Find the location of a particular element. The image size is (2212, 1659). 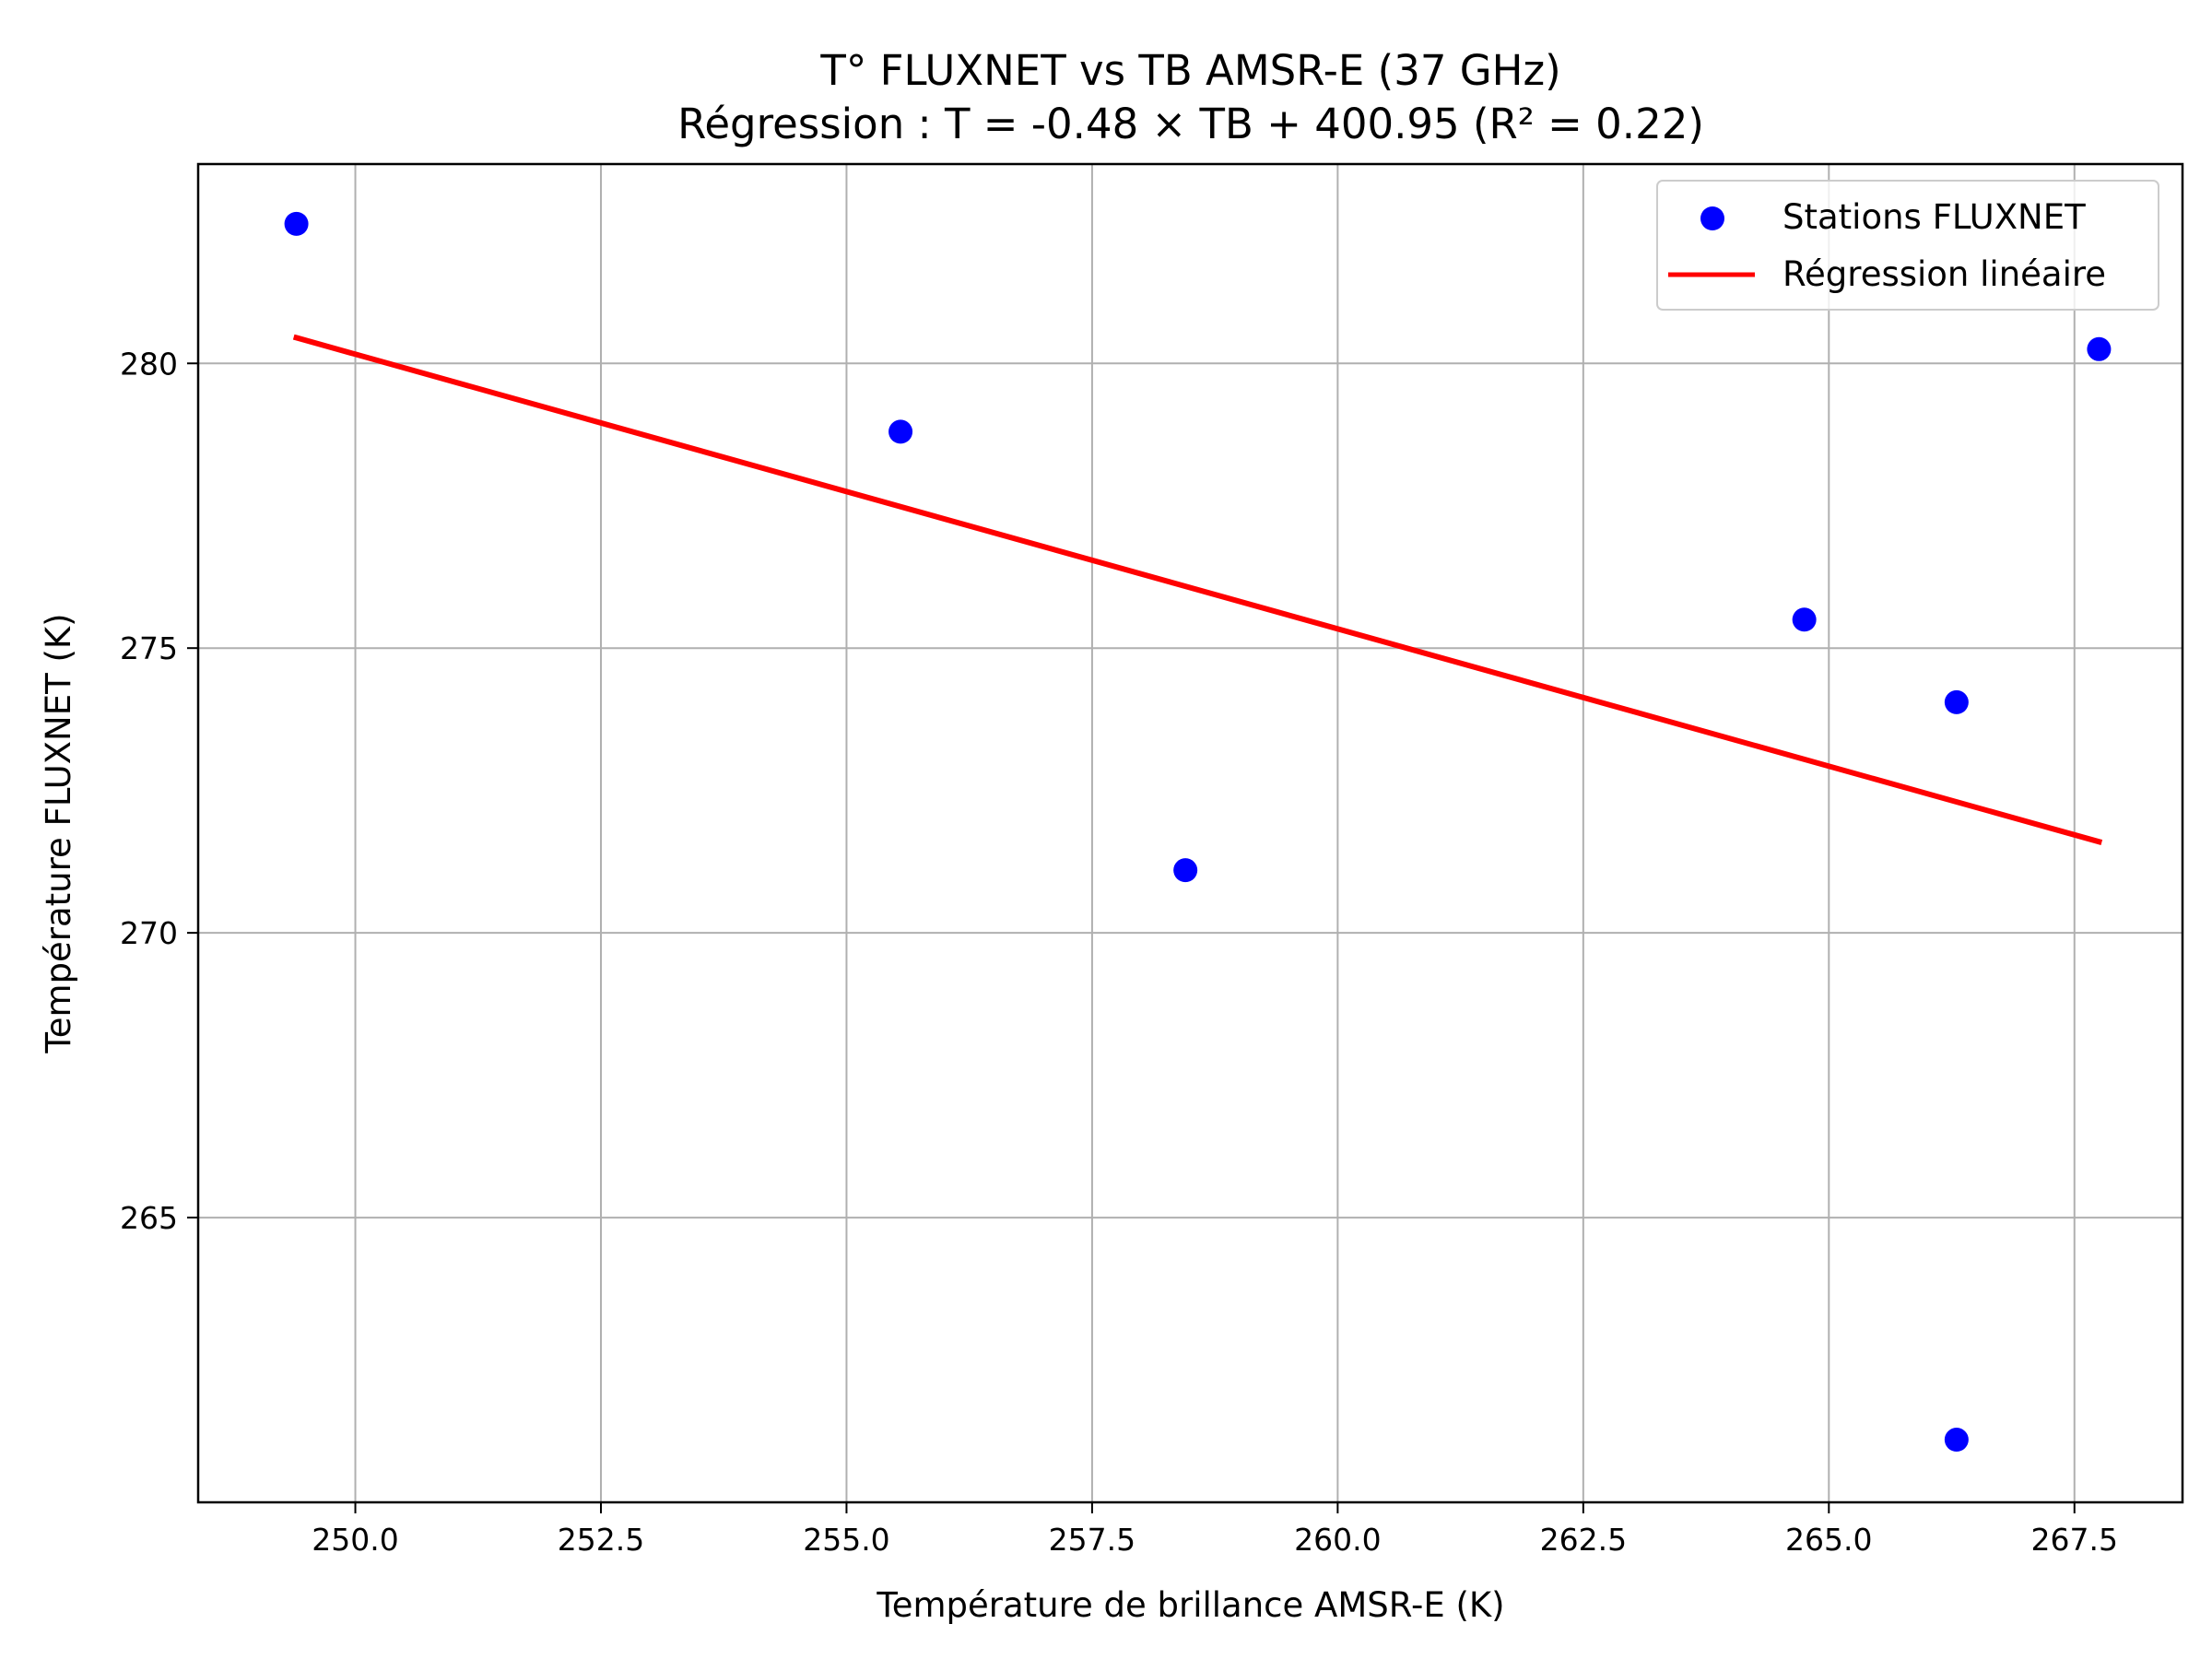

x-tick-label: 267.5 is located at coordinates (2074, 1540).